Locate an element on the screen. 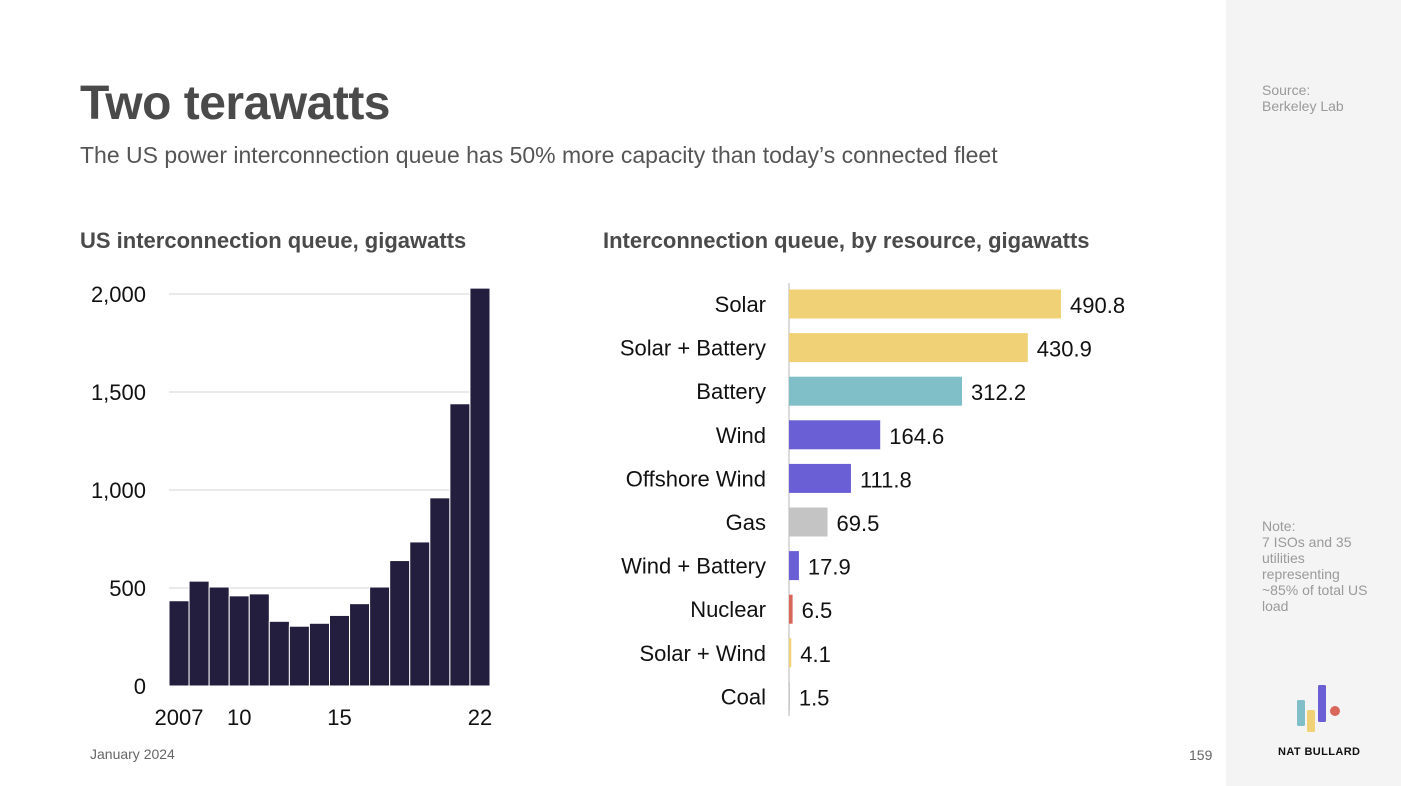 The height and width of the screenshot is (786, 1401). x-tick-label: 10 is located at coordinates (239, 717).